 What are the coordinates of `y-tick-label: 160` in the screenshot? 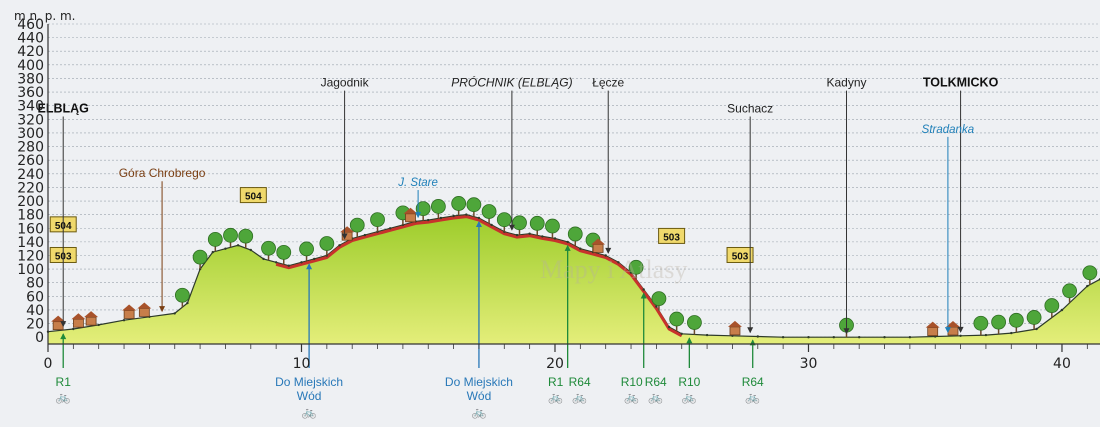 It's located at (30, 229).